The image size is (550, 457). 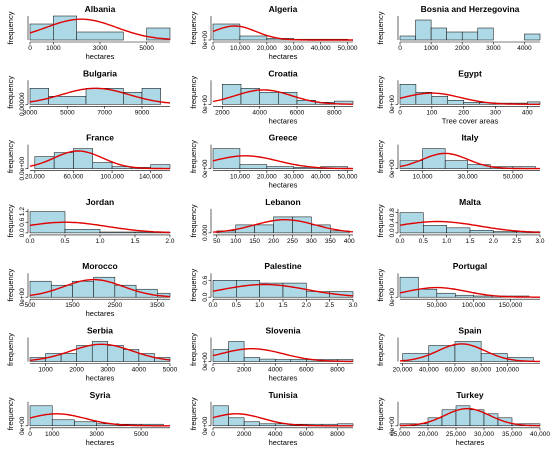 What do you see at coordinates (456, 434) in the screenshot?
I see `x-tick-label: 25,000` at bounding box center [456, 434].